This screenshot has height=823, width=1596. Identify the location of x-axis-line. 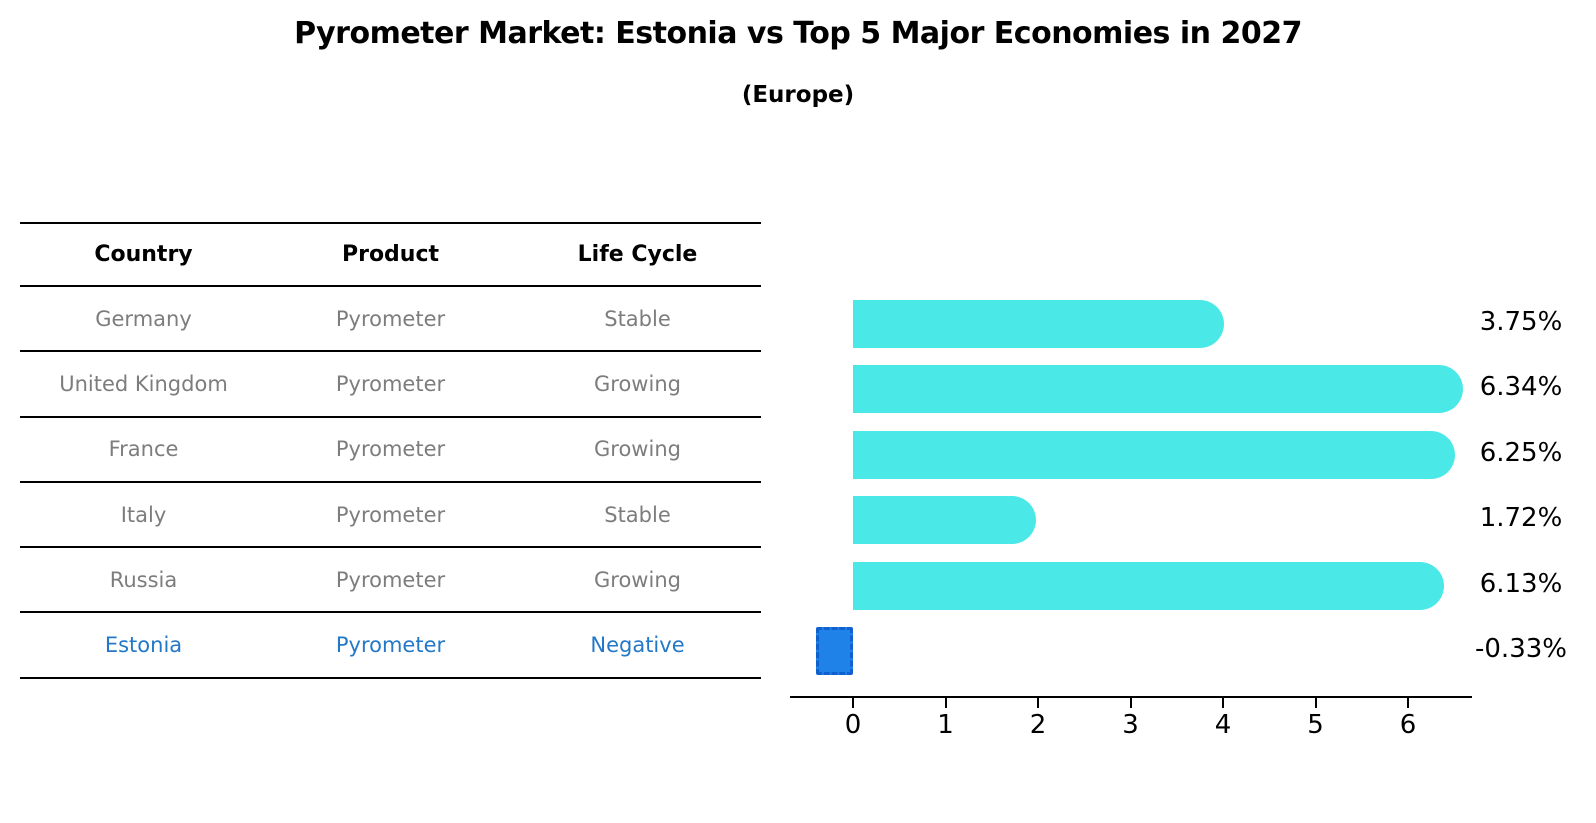
(1131, 697).